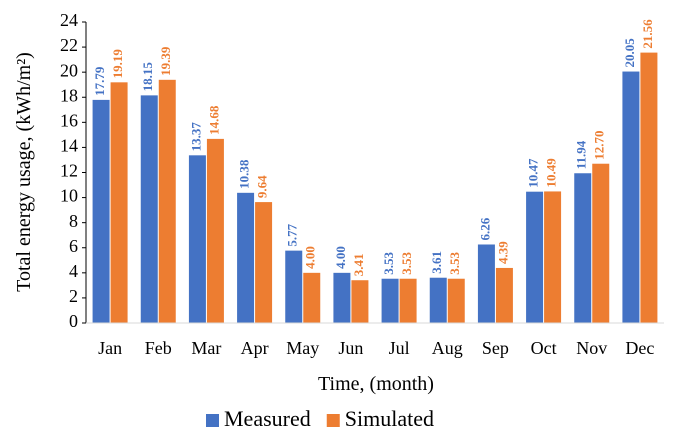  What do you see at coordinates (350, 348) in the screenshot?
I see `x-tick-label: Jun` at bounding box center [350, 348].